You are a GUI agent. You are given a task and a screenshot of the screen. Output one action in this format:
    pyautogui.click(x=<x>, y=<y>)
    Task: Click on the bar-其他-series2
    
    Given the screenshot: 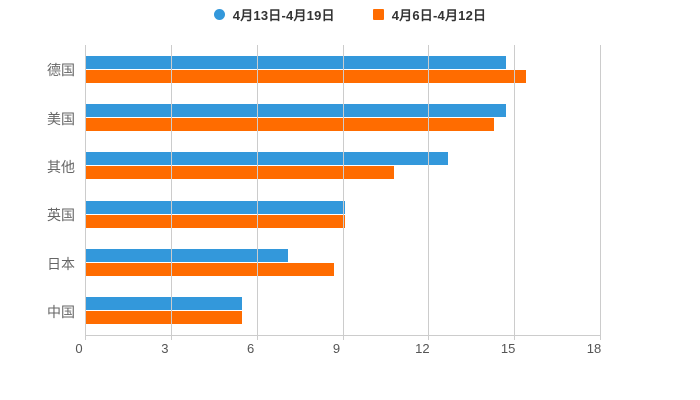 What is the action you would take?
    pyautogui.click(x=239, y=173)
    